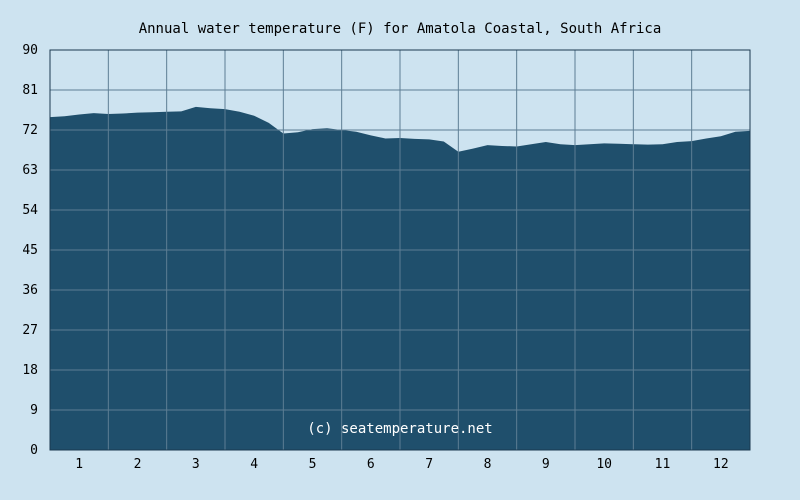 This screenshot has width=800, height=500. I want to click on y-tick-label: 0, so click(34, 450).